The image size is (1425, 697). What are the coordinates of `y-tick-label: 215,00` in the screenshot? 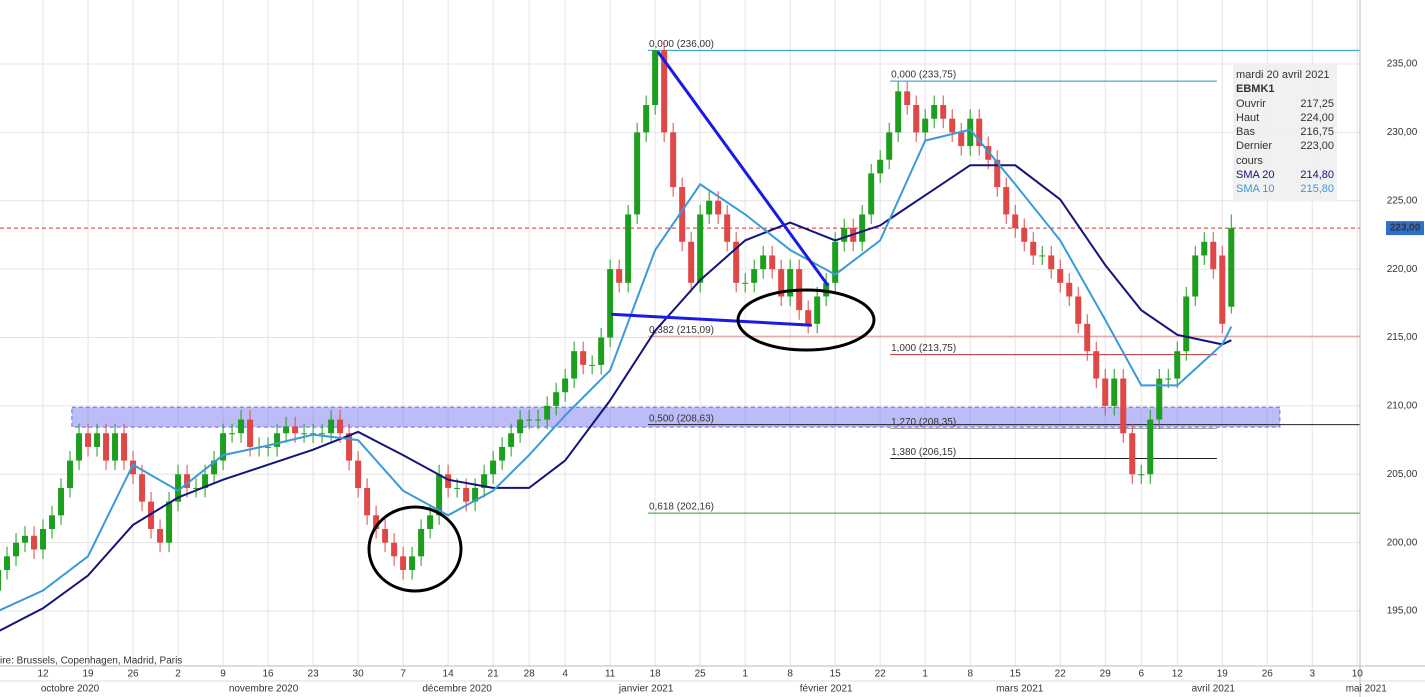 It's located at (1402, 337).